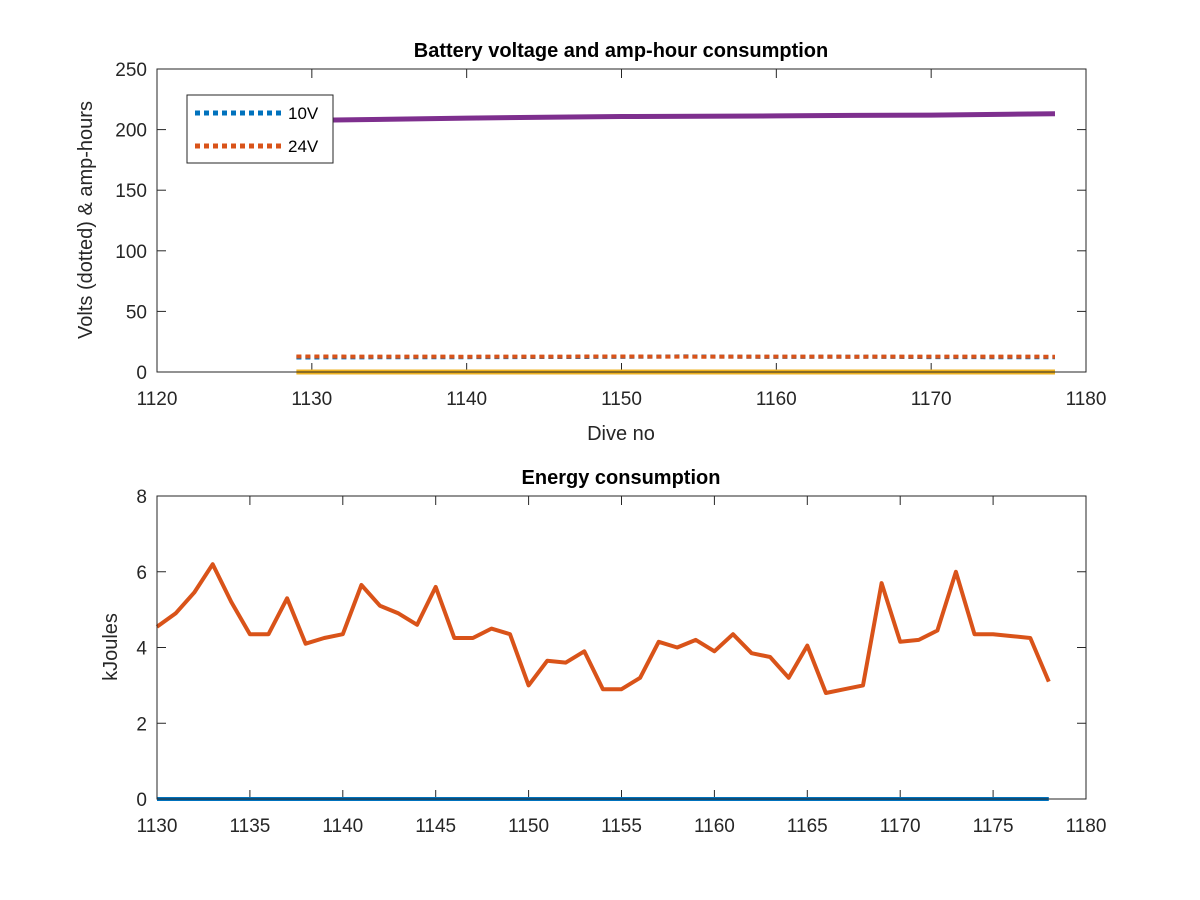  What do you see at coordinates (141, 573) in the screenshot?
I see `y-tick-label: 6` at bounding box center [141, 573].